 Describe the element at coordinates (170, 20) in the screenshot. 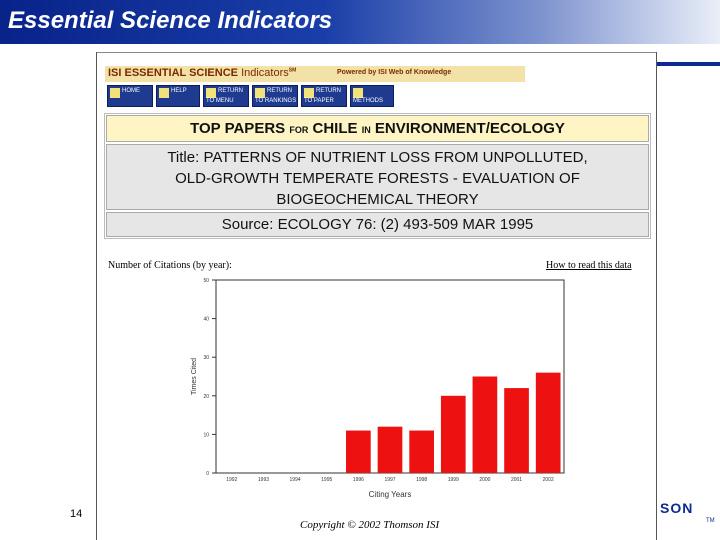

I see `slide-title: Essential Science Indicators` at that location.